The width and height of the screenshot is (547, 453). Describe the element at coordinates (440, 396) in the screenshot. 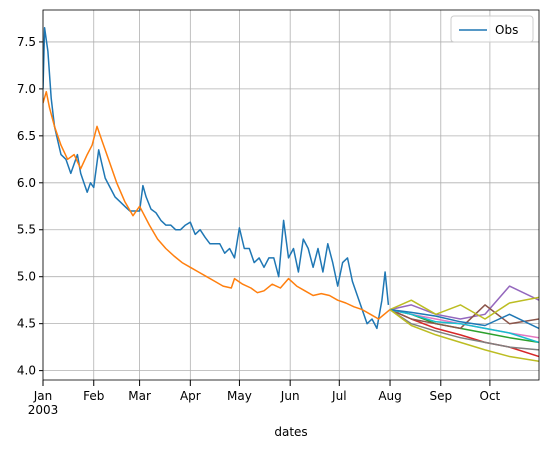

I see `x-tick-label: Sep` at that location.